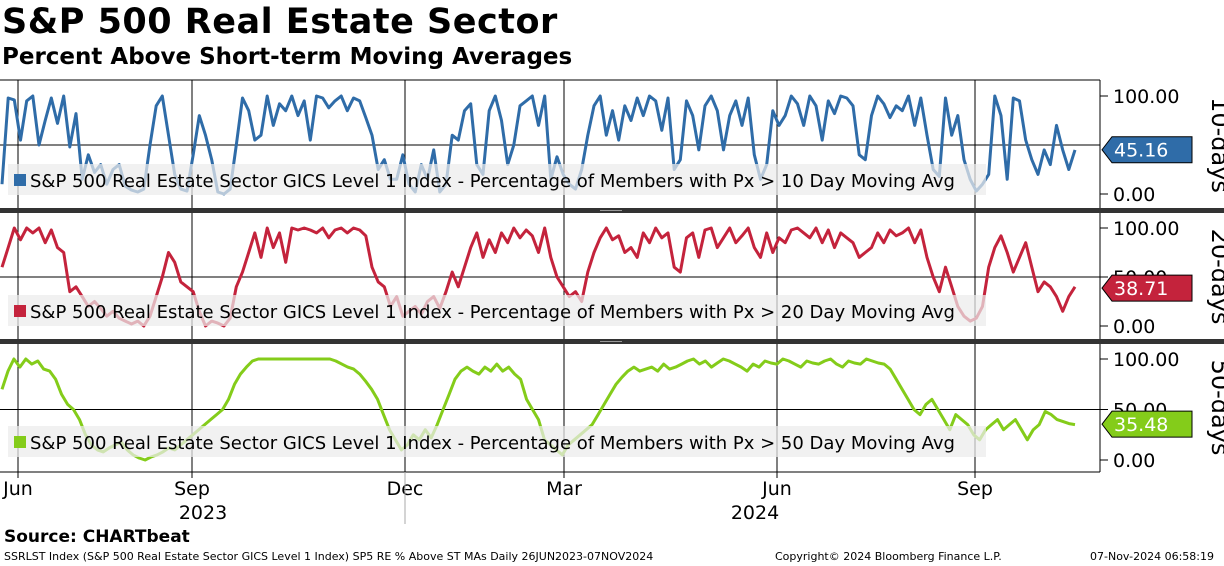 The image size is (1224, 566). Describe the element at coordinates (1134, 327) in the screenshot. I see `ytick-label-20-days-2: 0.00` at that location.